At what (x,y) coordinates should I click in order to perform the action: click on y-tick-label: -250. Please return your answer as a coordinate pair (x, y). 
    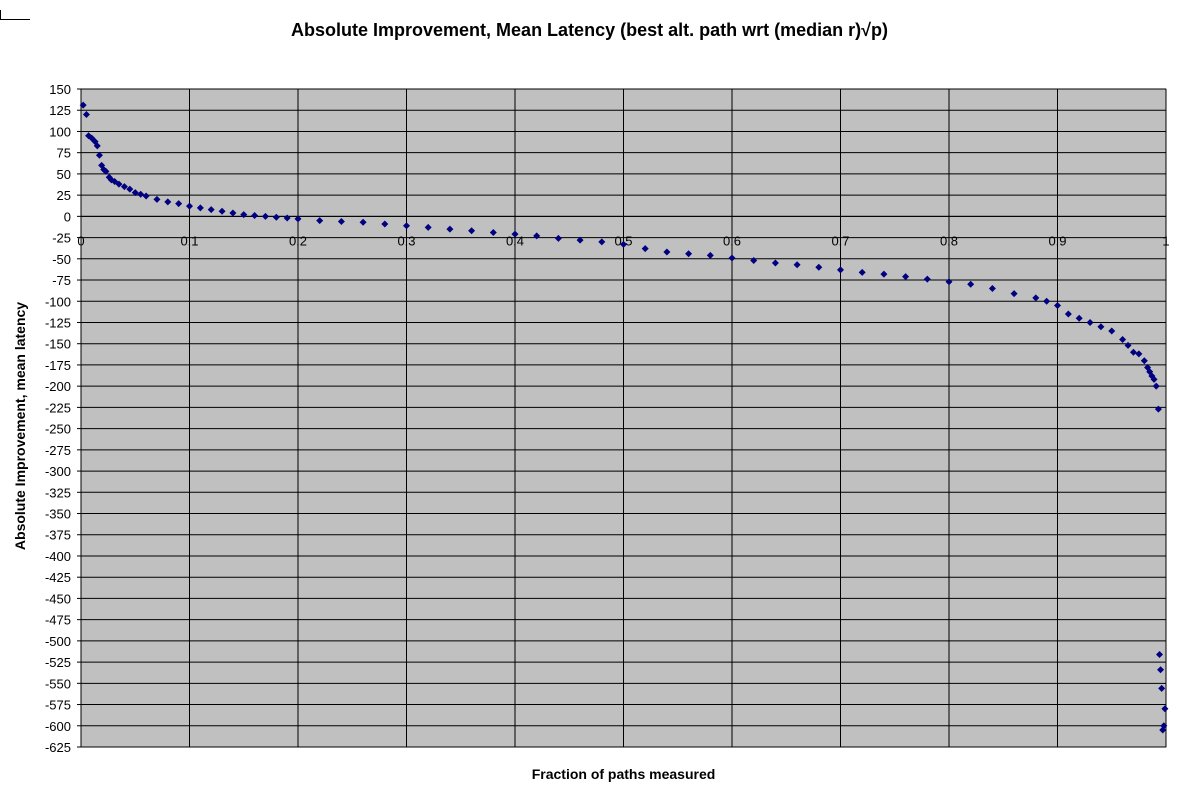
    Looking at the image, I should click on (58, 429).